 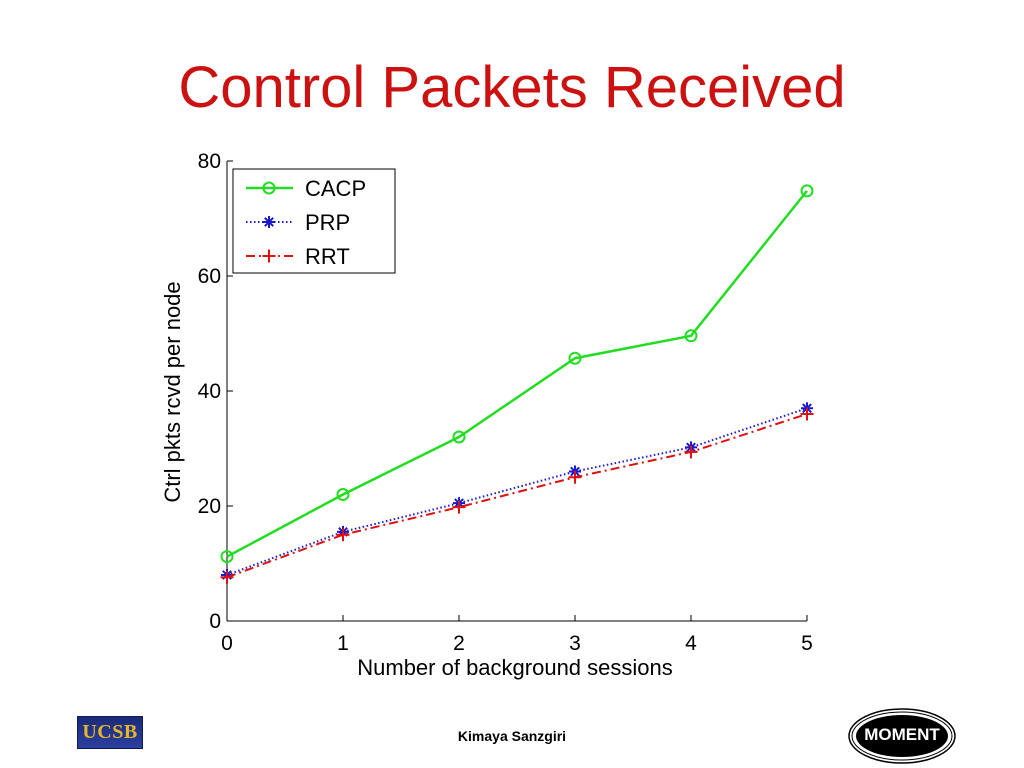 I want to click on y-tick-label-0: 0, so click(x=215, y=621).